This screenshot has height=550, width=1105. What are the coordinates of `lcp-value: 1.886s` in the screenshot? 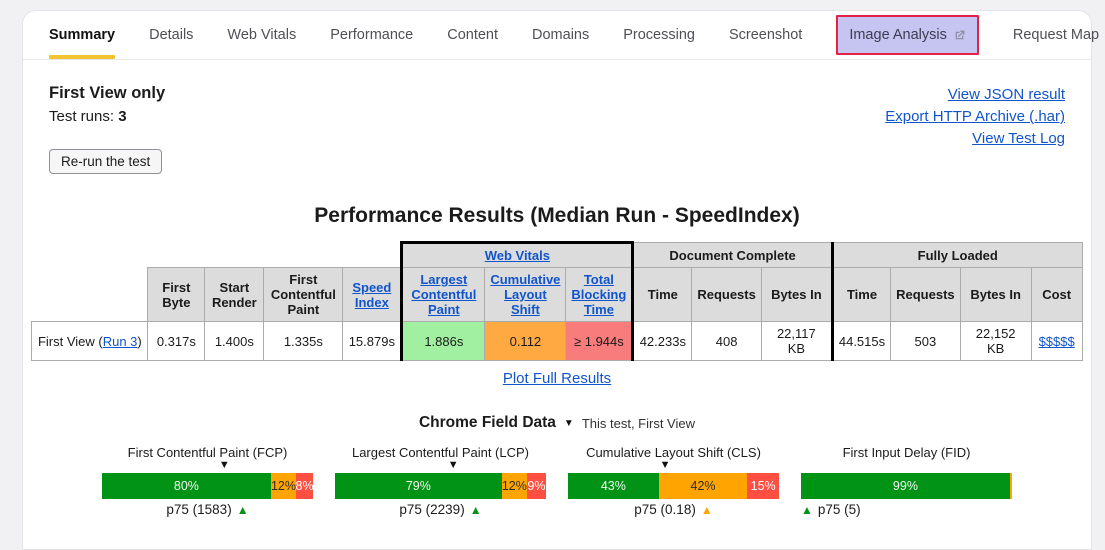 It's located at (443, 341).